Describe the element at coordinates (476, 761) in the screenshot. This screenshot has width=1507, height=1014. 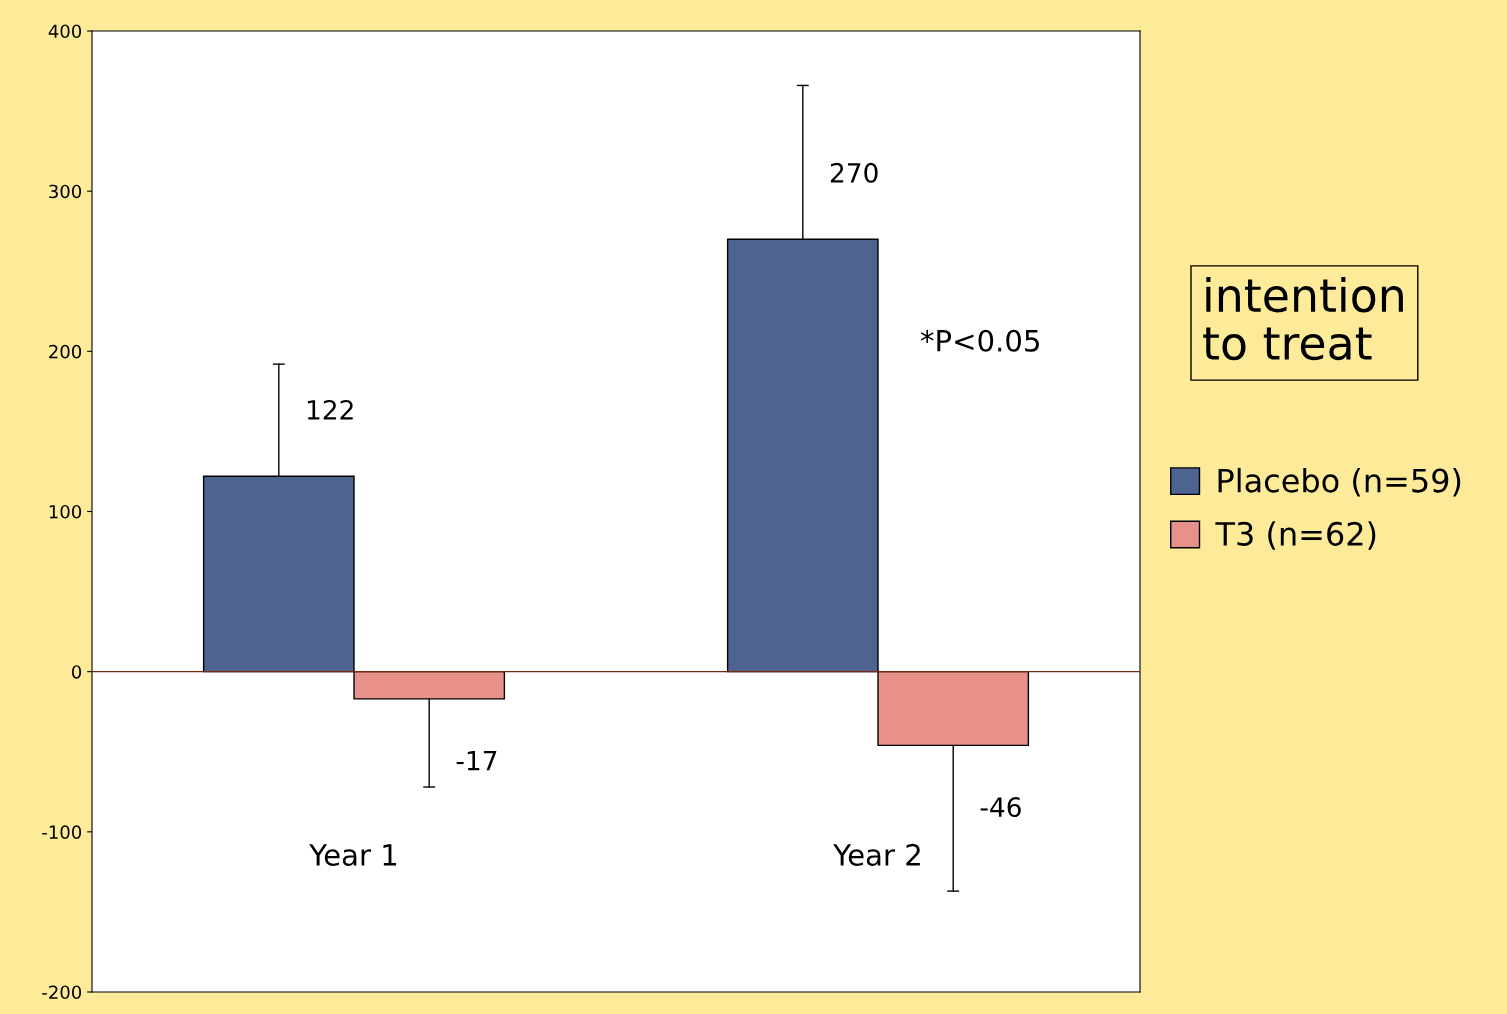
I see `data-label: -17` at that location.